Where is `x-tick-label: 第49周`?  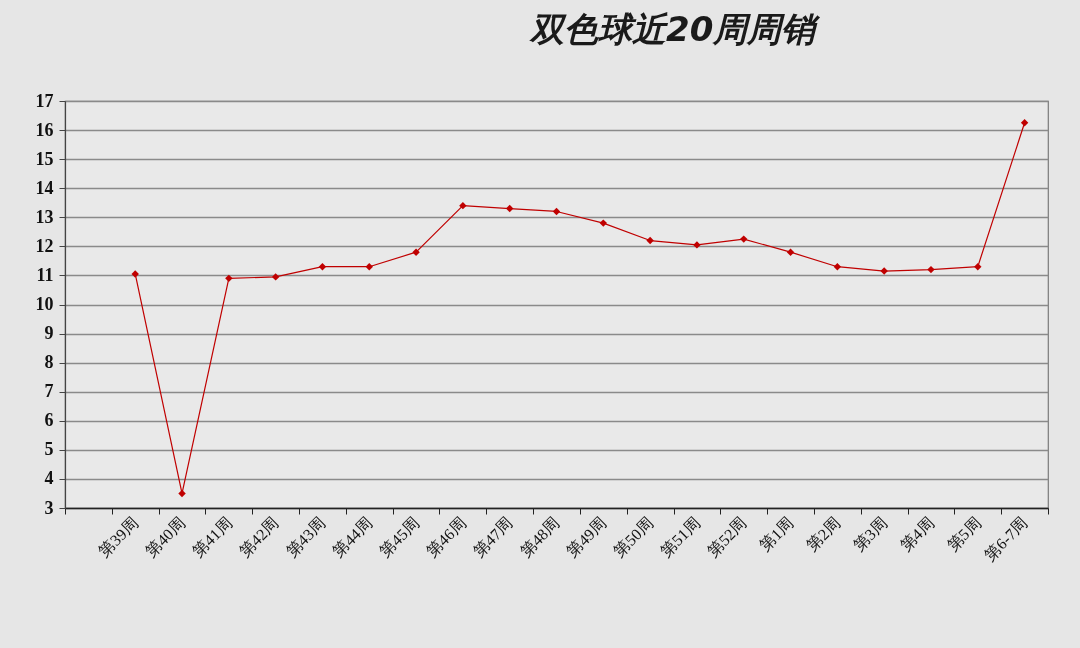 x-tick-label: 第49周 is located at coordinates (586, 537).